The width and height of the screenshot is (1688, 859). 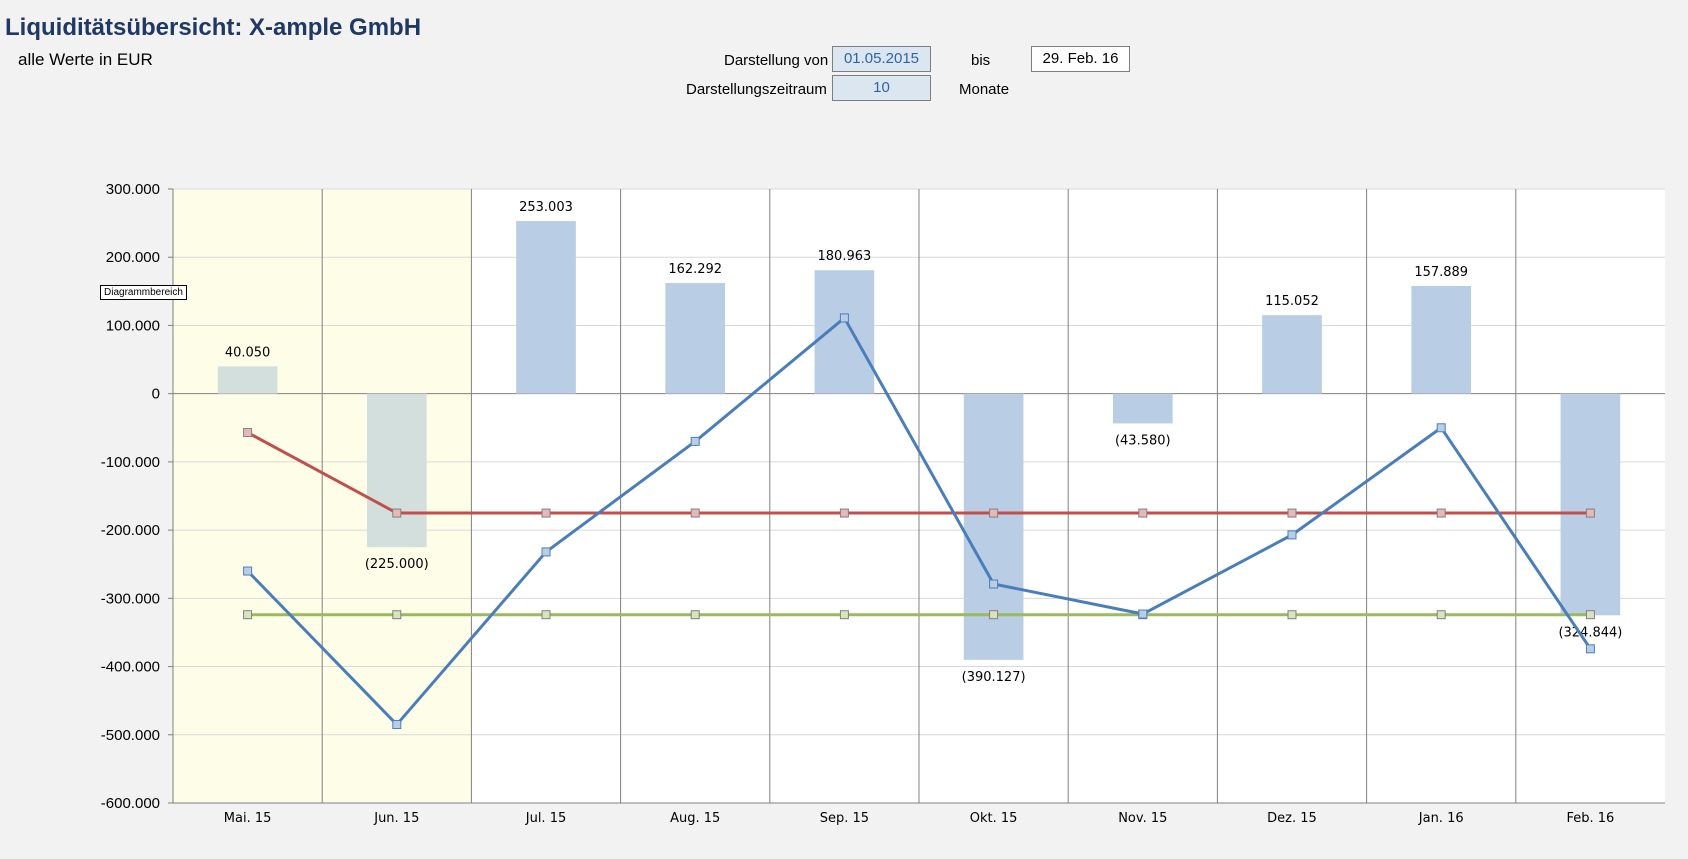 What do you see at coordinates (130, 462) in the screenshot?
I see `y-tick-label: -100.000` at bounding box center [130, 462].